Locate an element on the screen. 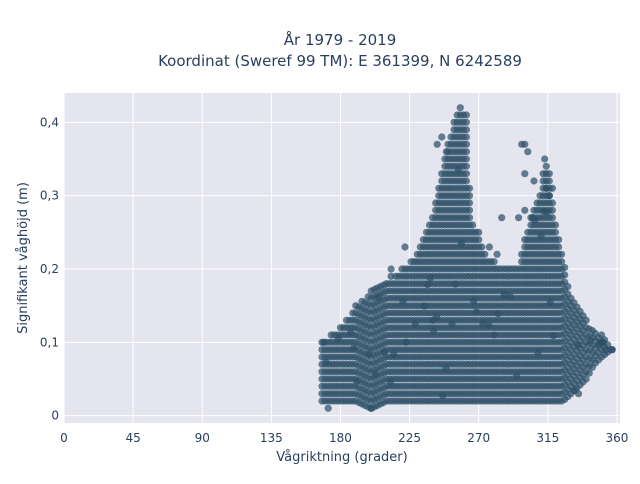 This screenshot has height=484, width=640. y-tick-label: 0,3 is located at coordinates (49, 196).